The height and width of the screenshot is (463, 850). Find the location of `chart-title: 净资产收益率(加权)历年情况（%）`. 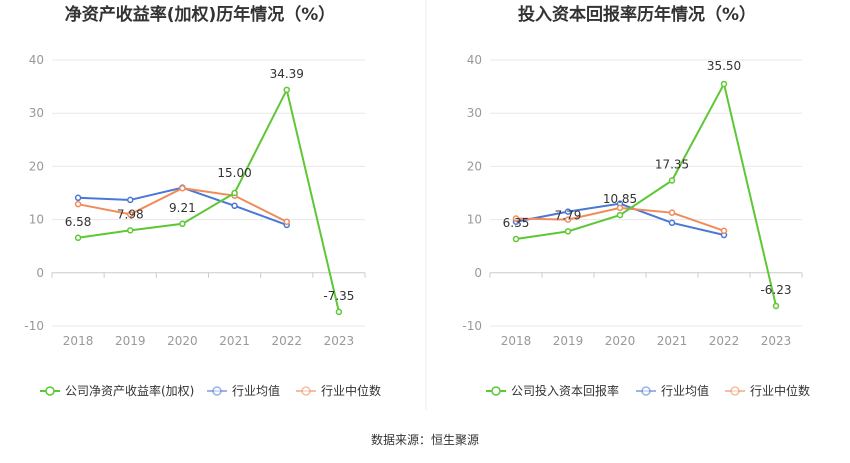

chart-title: 净资产收益率(加权)历年情况（%） is located at coordinates (200, 14).